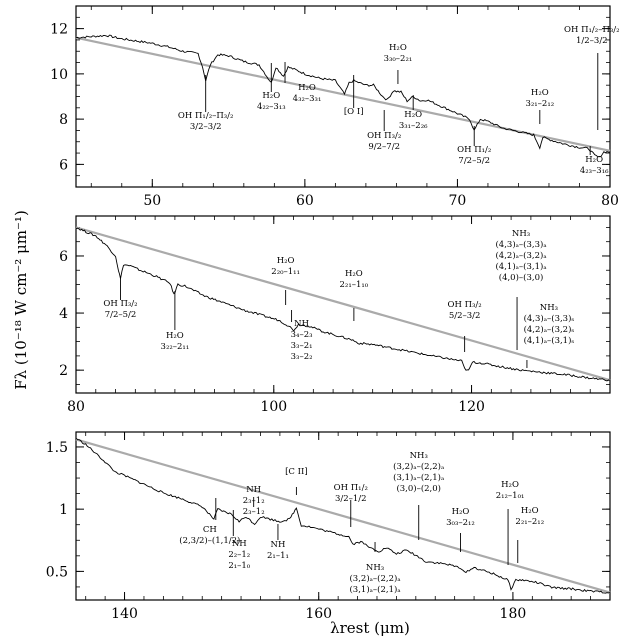 The height and width of the screenshot is (642, 624). I want to click on y-axis-label: Fλ (10⁻¹⁸ W cm⁻² μm⁻¹), so click(21, 300).